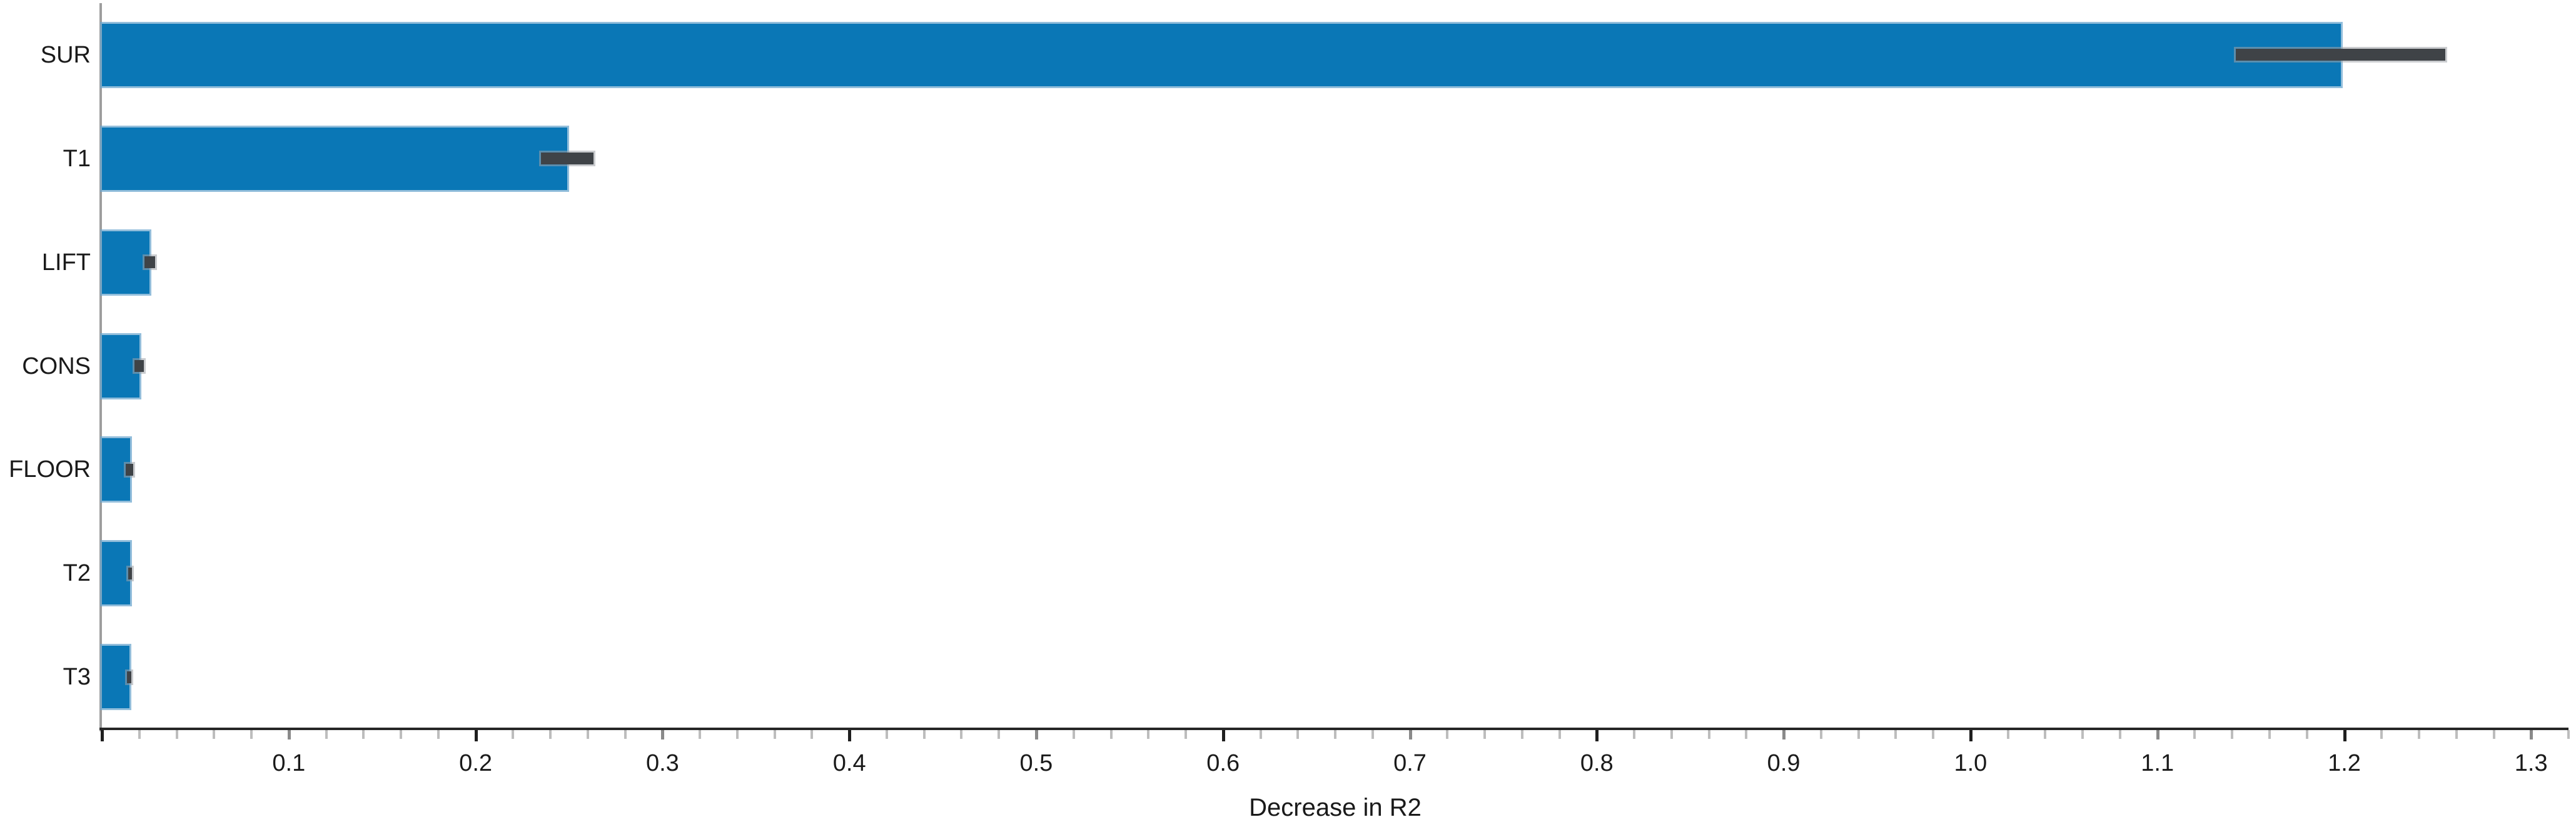 The image size is (2576, 832). I want to click on y-axis-label-floor: FLOOR, so click(50, 469).